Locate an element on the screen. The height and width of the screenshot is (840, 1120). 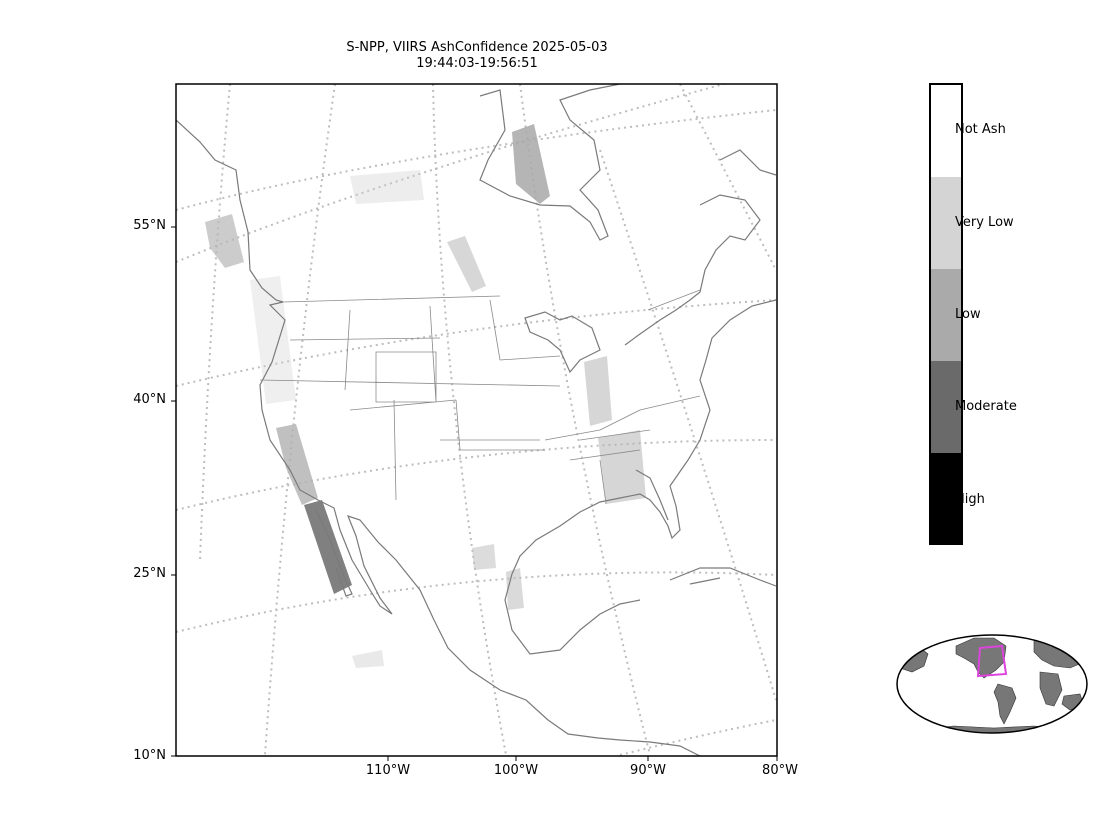
colorbar: Not Ash Very Low Low Moderate High is located at coordinates (973, 314).